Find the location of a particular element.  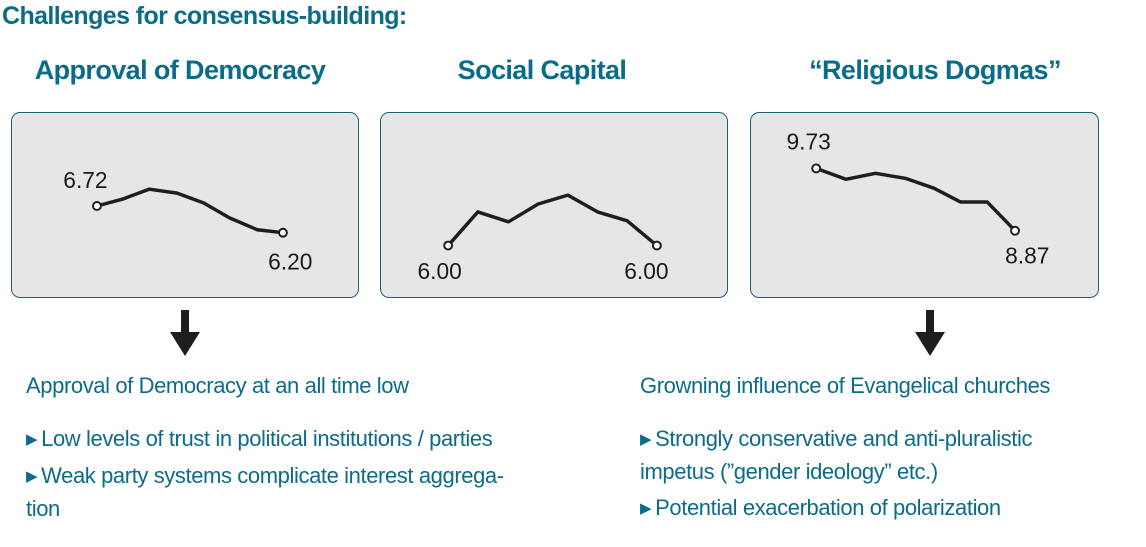

series-line-social-capital is located at coordinates (552, 220).